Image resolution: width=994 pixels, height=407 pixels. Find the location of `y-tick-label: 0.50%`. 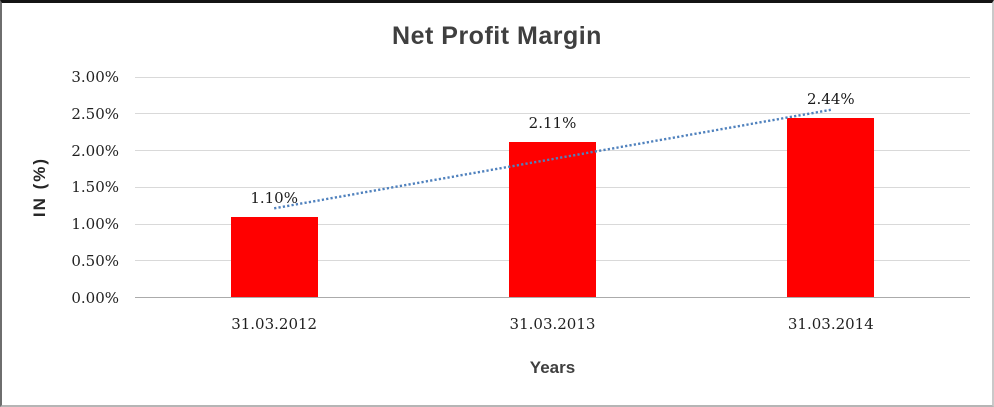

y-tick-label: 0.50% is located at coordinates (95, 260).